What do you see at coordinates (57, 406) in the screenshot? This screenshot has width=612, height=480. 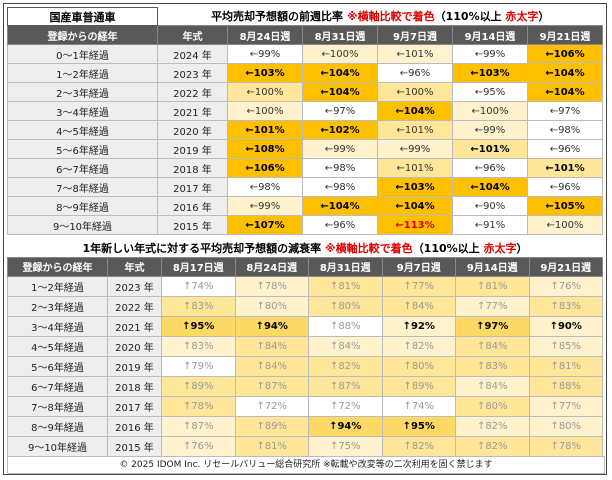 I see `age-cell: 7〜8年経過` at bounding box center [57, 406].